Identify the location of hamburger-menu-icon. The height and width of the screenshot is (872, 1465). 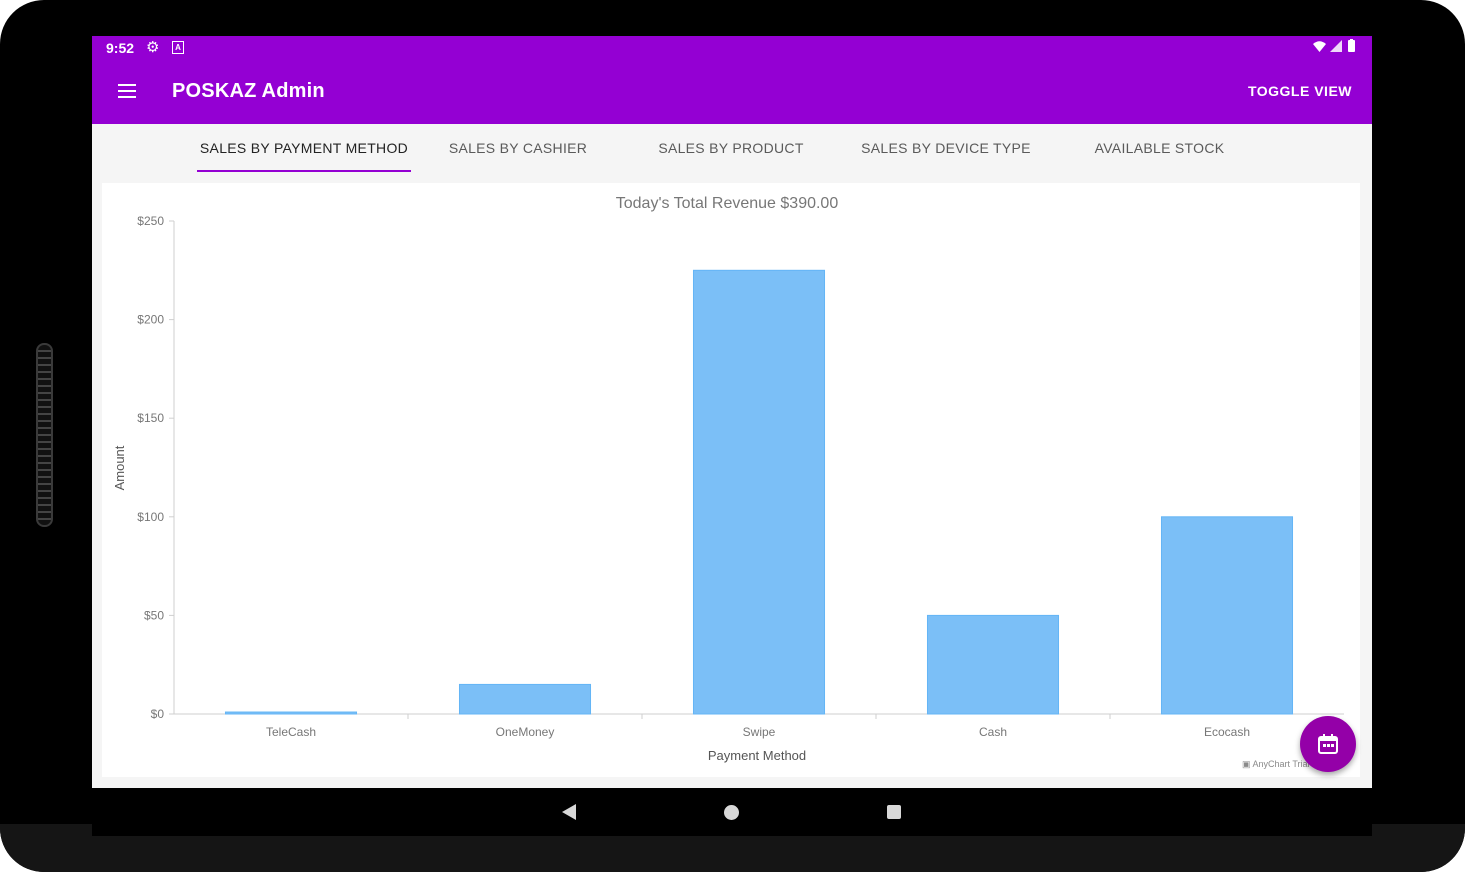
(128, 91).